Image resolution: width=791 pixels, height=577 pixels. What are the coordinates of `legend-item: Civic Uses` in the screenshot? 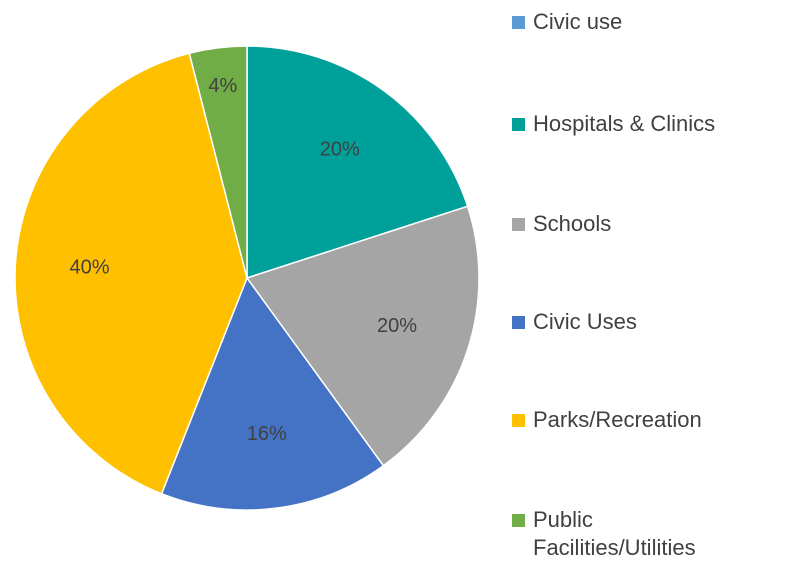 It's located at (647, 322).